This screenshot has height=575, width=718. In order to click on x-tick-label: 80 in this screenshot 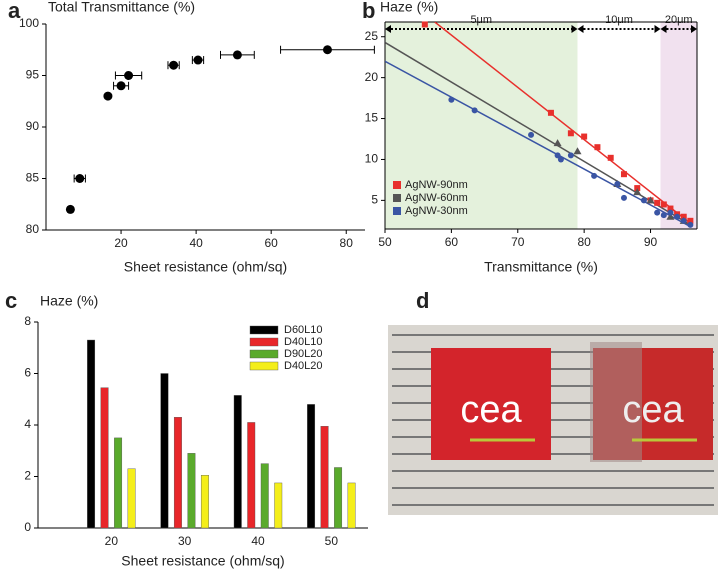, I will do `click(347, 243)`.